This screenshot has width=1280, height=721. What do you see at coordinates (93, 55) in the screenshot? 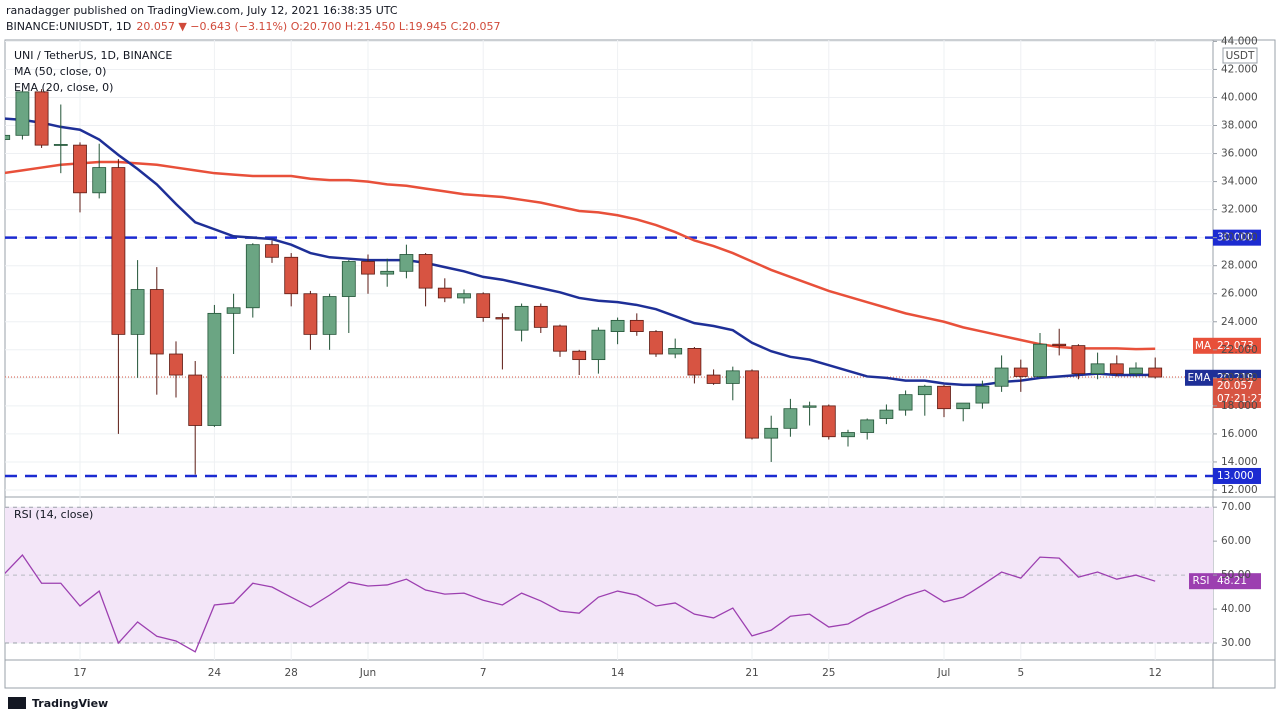
I see `symbol-legend: UNI / TetherUS, 1D, BINANCE` at bounding box center [93, 55].